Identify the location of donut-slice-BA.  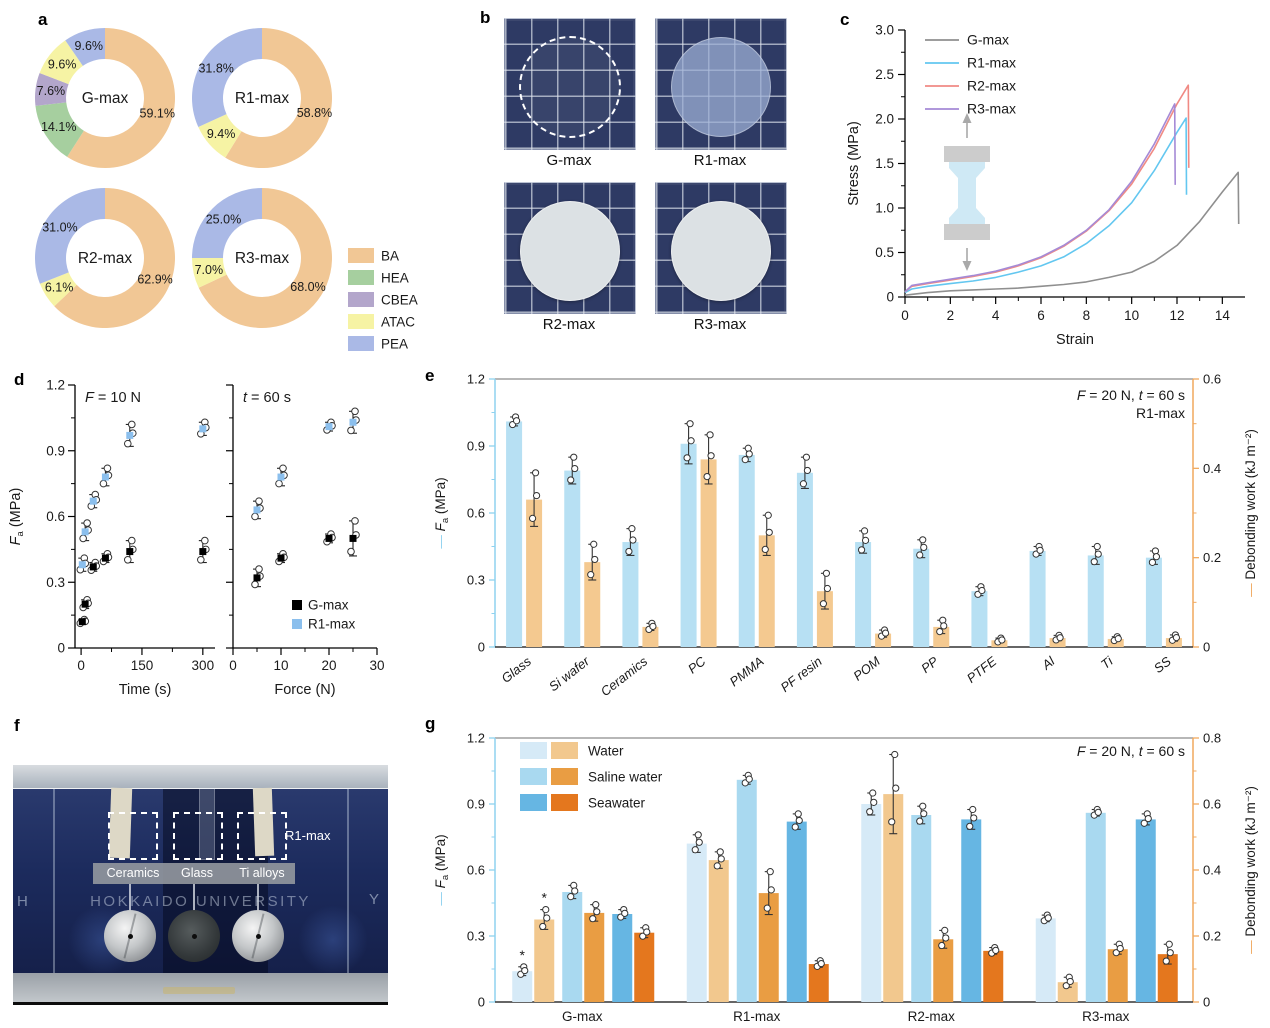
(121, 98).